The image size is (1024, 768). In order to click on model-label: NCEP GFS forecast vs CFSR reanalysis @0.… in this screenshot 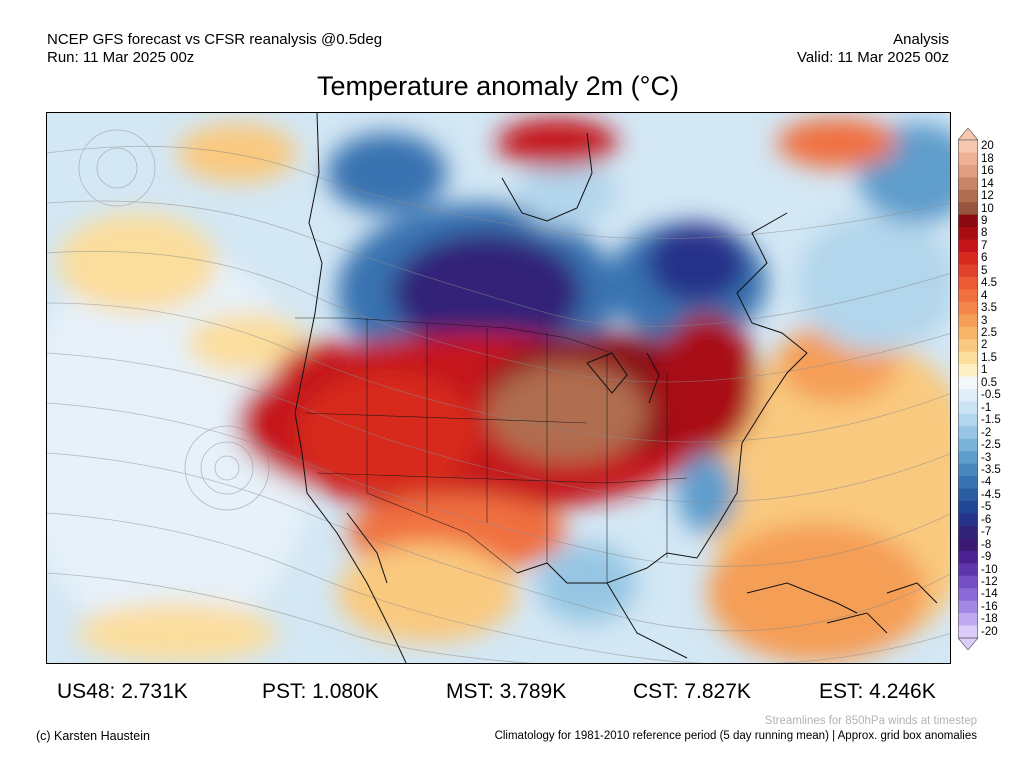, I will do `click(215, 39)`.